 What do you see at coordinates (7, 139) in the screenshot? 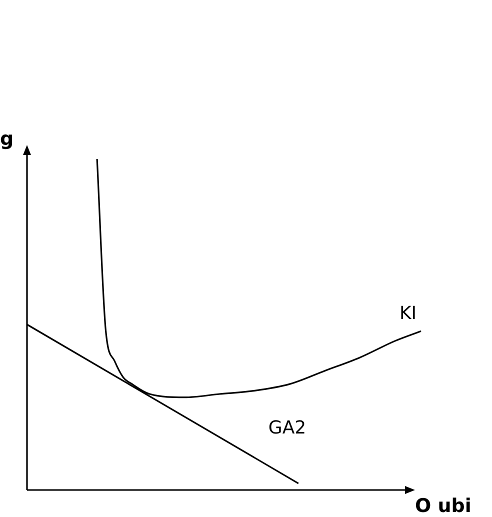
I see `y-axis-title: g` at bounding box center [7, 139].